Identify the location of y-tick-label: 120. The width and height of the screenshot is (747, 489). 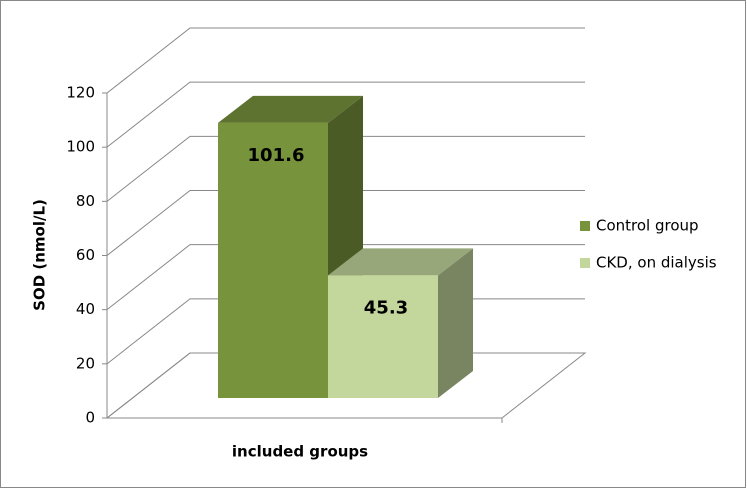
(80, 93).